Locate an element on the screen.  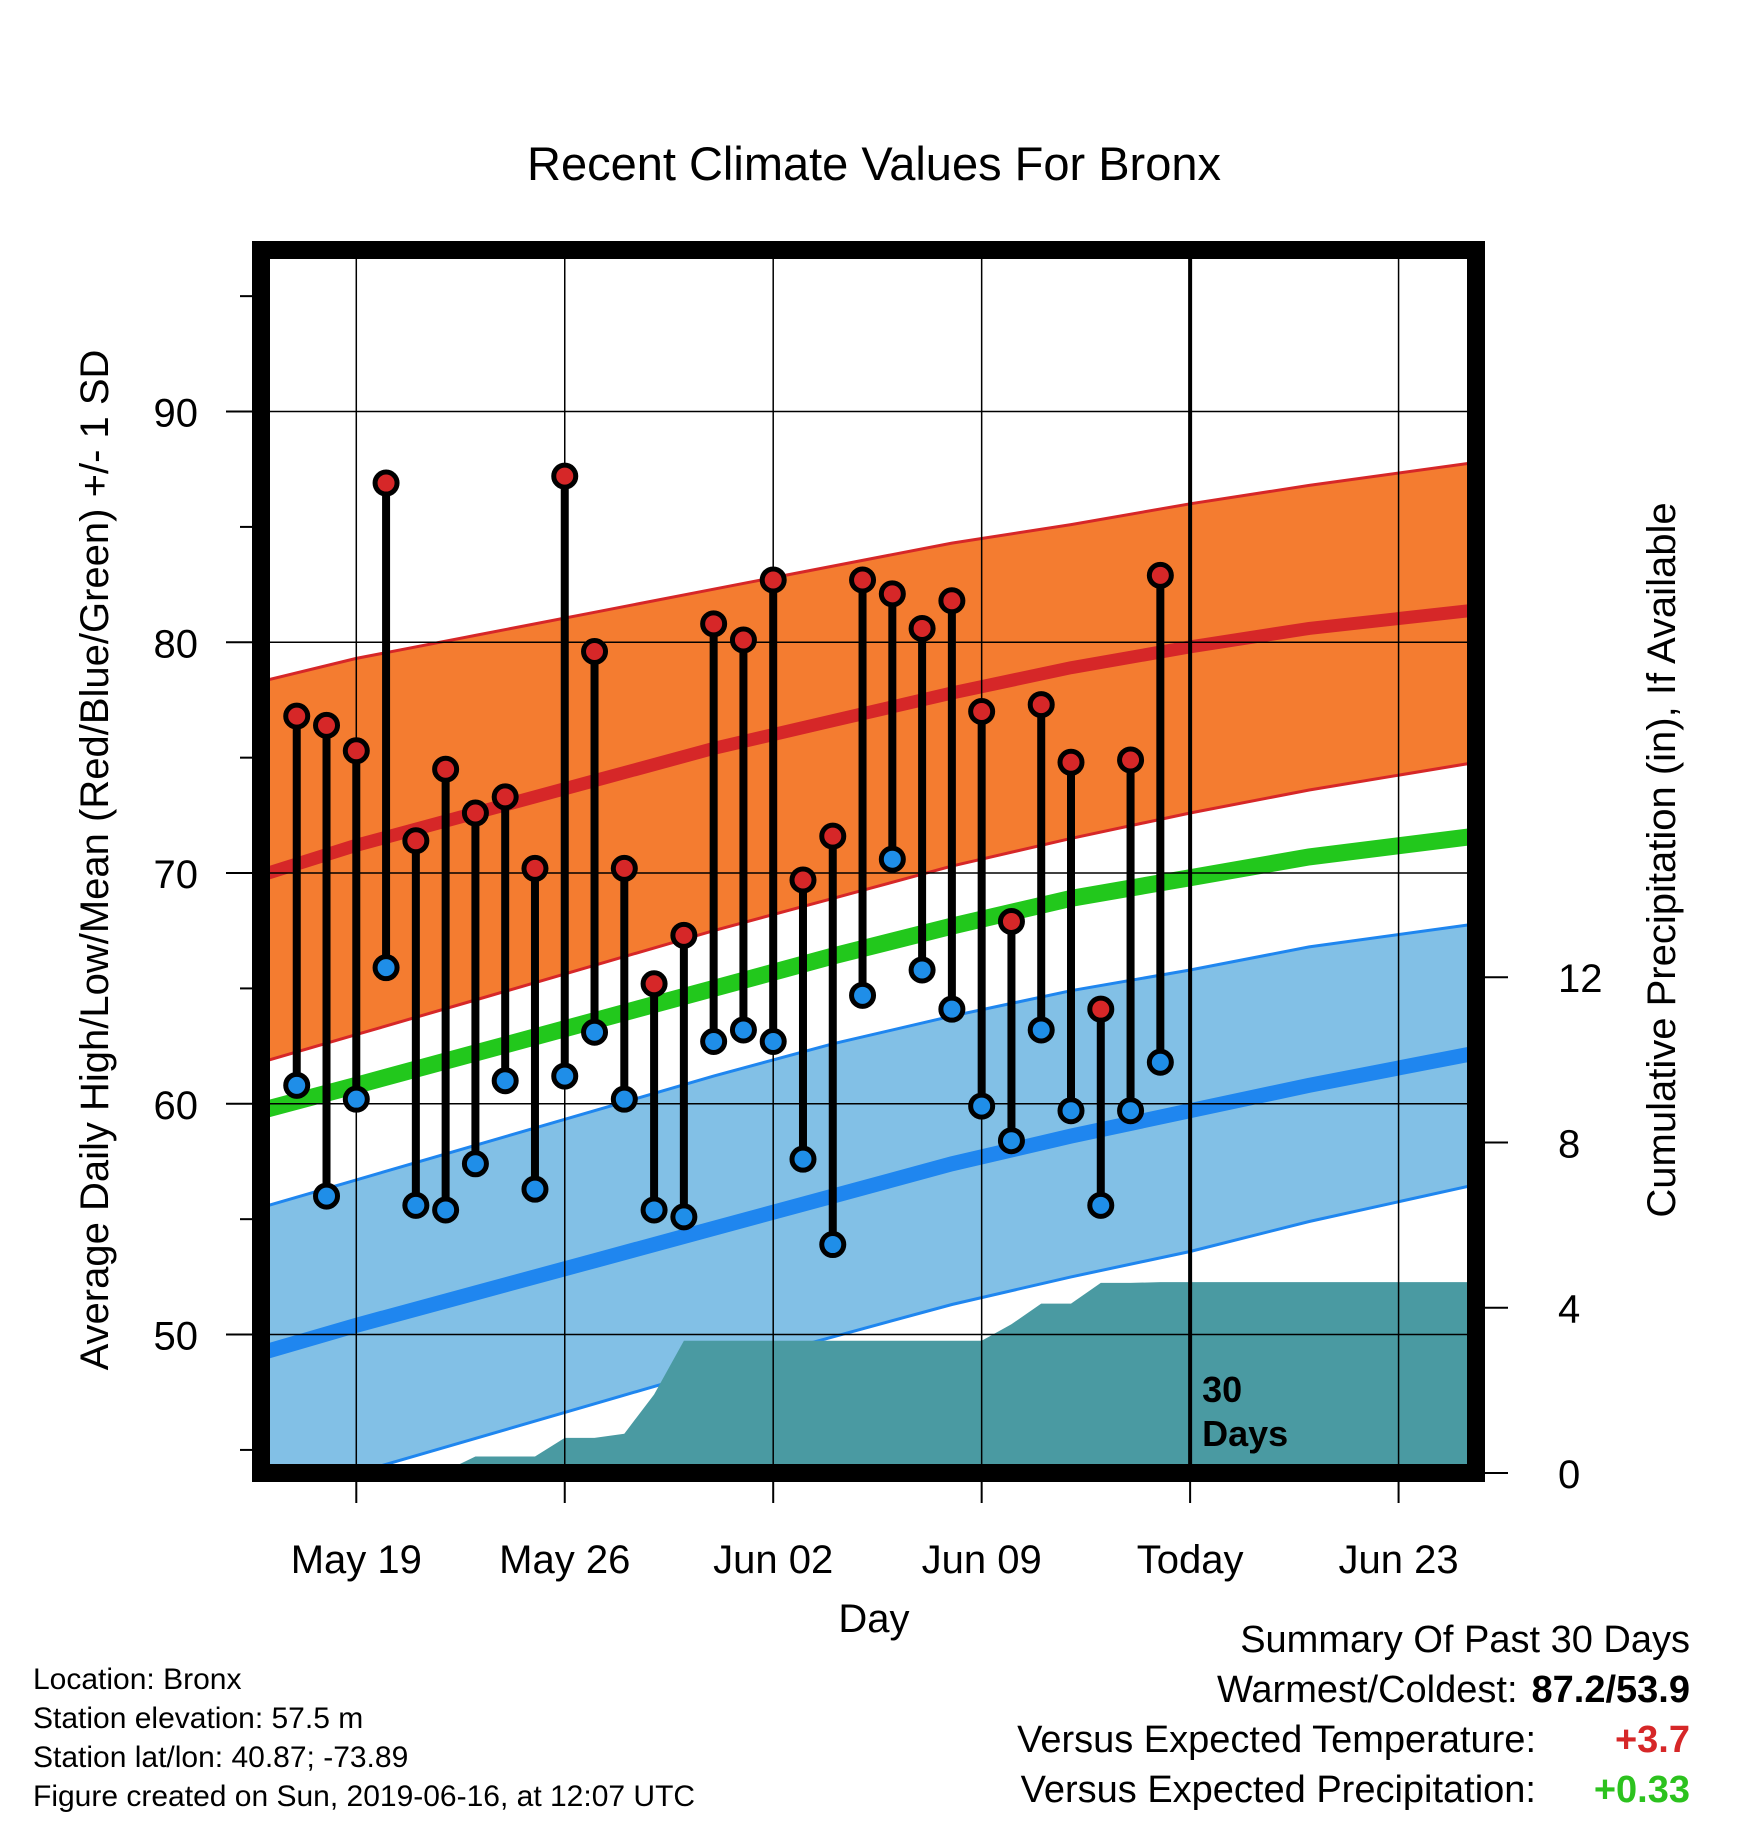
y2-tick-label: 4 is located at coordinates (1569, 1310).